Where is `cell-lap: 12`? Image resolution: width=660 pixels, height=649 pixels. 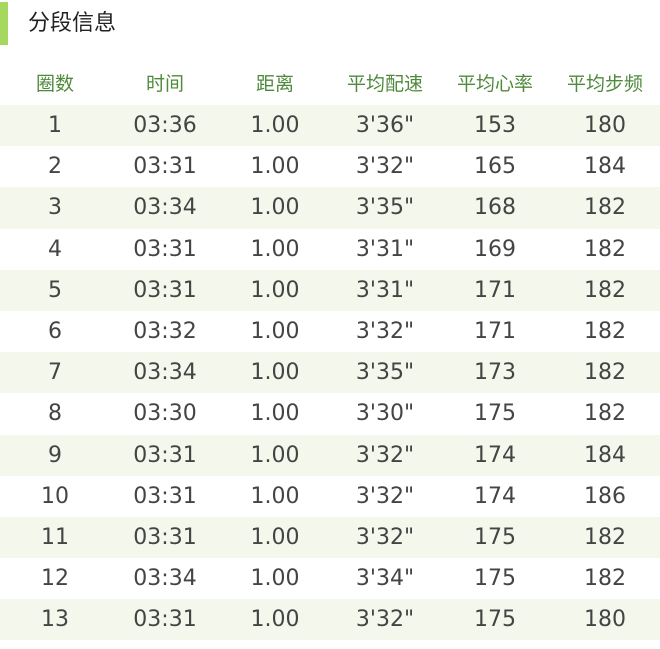 cell-lap: 12 is located at coordinates (55, 579).